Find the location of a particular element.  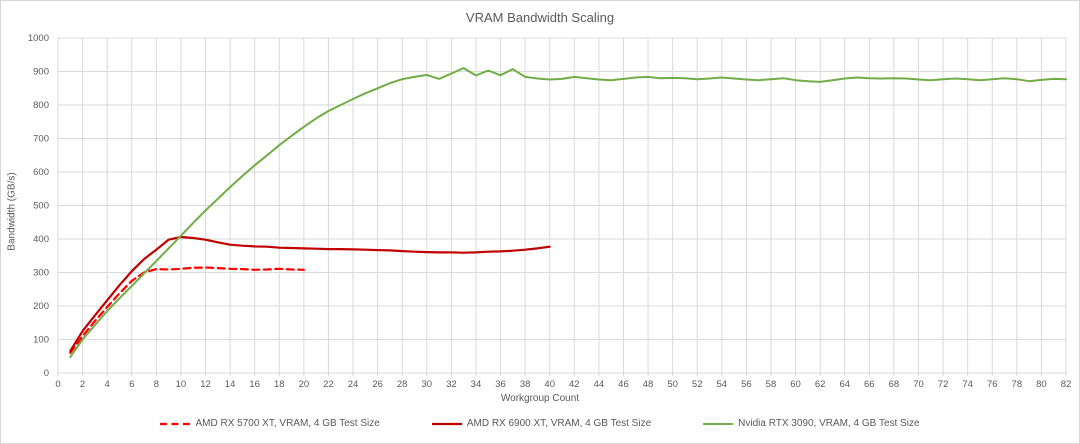

x-tick-label: 76 is located at coordinates (992, 384).